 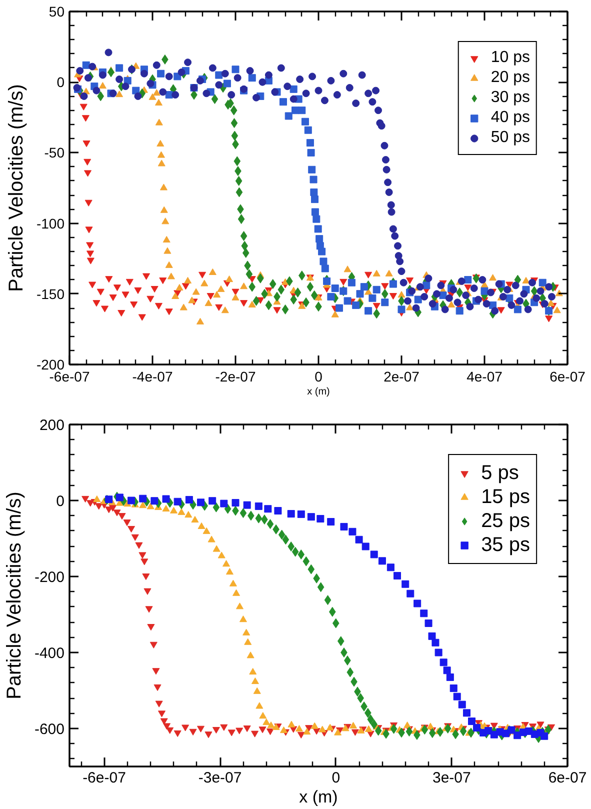 I want to click on y-tick-label: -400, so click(x=49, y=653).